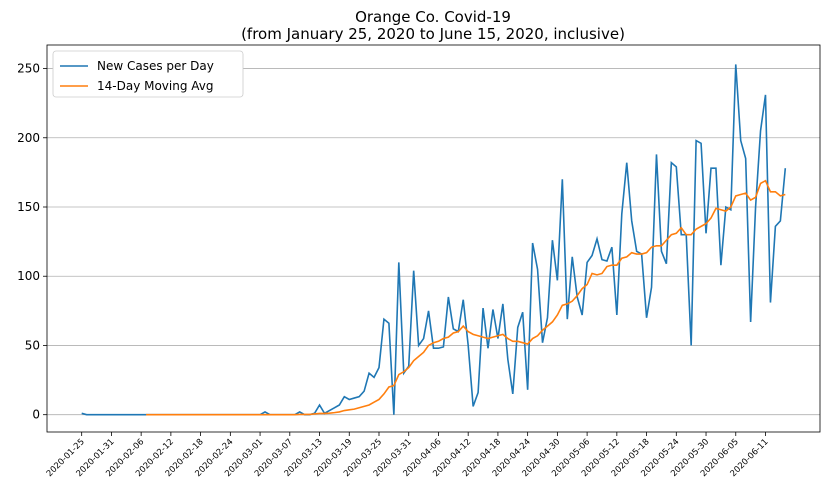  What do you see at coordinates (32, 345) in the screenshot?
I see `y-tick-label: 50` at bounding box center [32, 345].